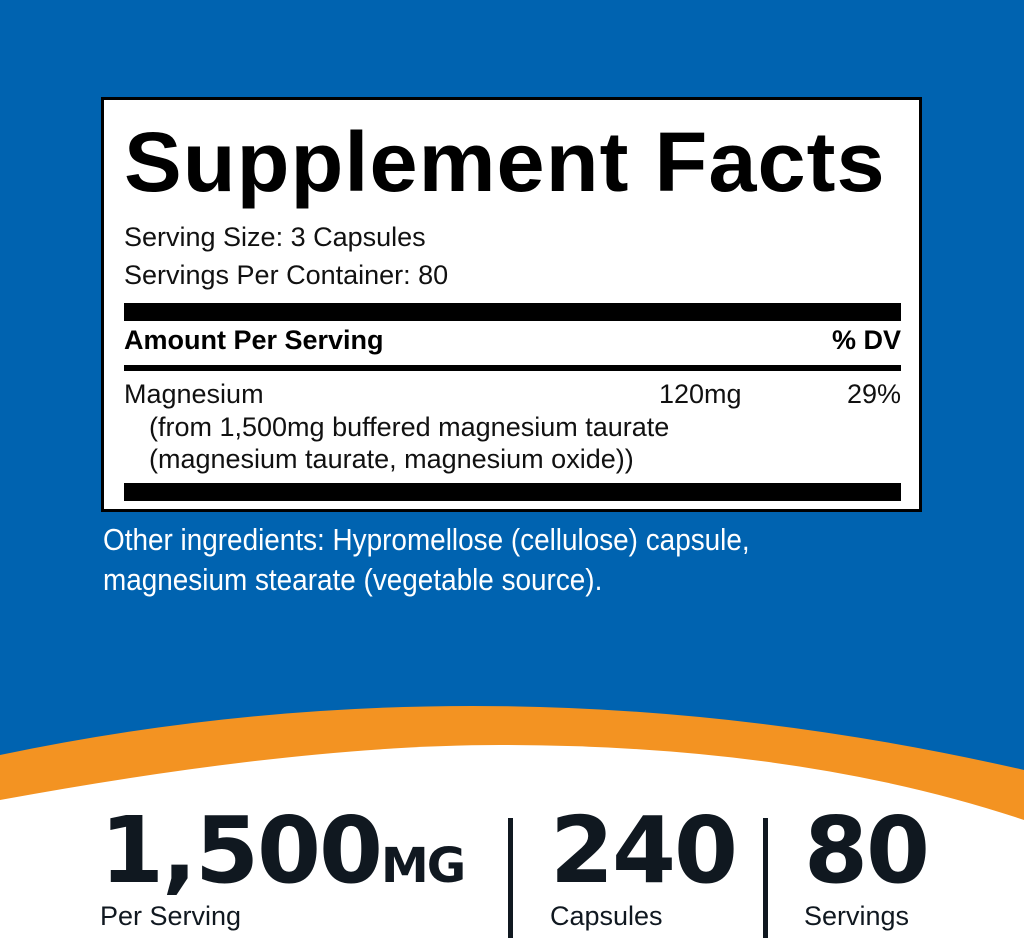 The image size is (1024, 941). I want to click on amount-per-serving-header: Amount Per Serving, so click(254, 340).